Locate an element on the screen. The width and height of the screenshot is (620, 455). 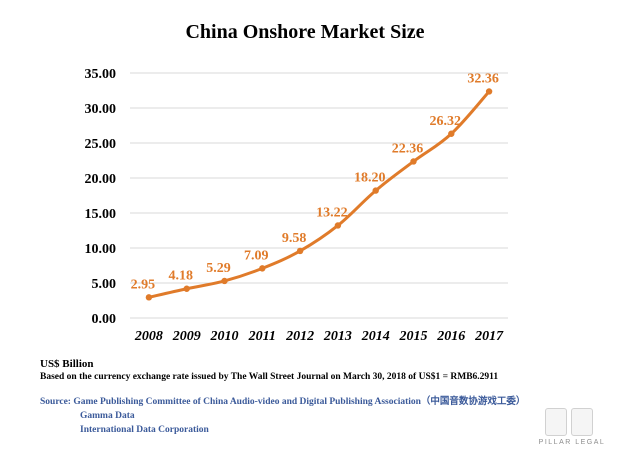
data-label: 4.18 is located at coordinates (180, 276).